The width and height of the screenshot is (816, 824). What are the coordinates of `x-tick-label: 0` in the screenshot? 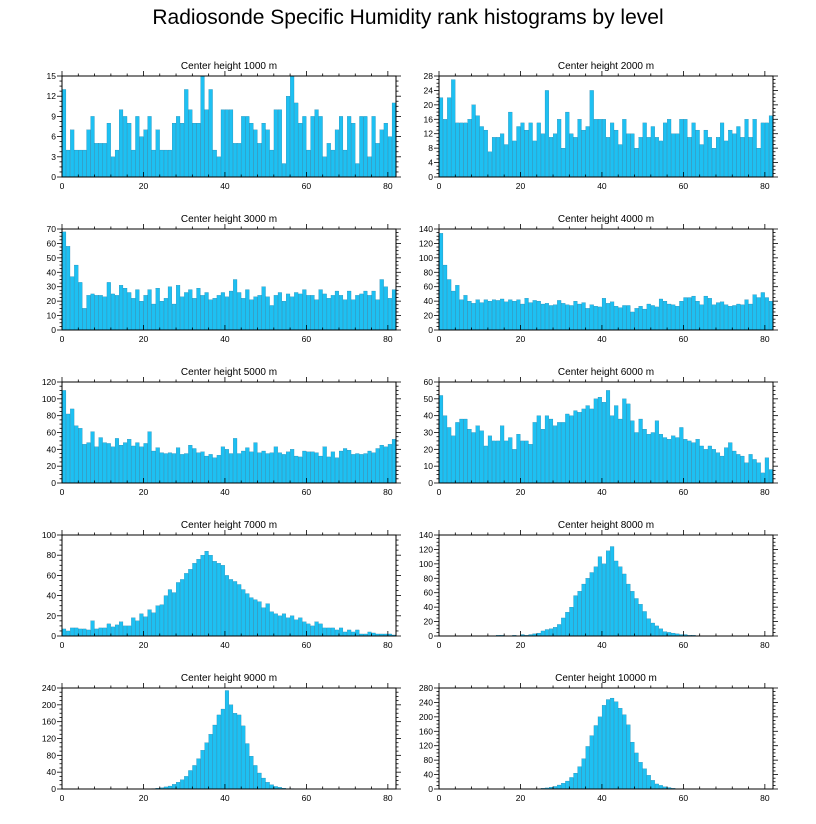 It's located at (62, 492).